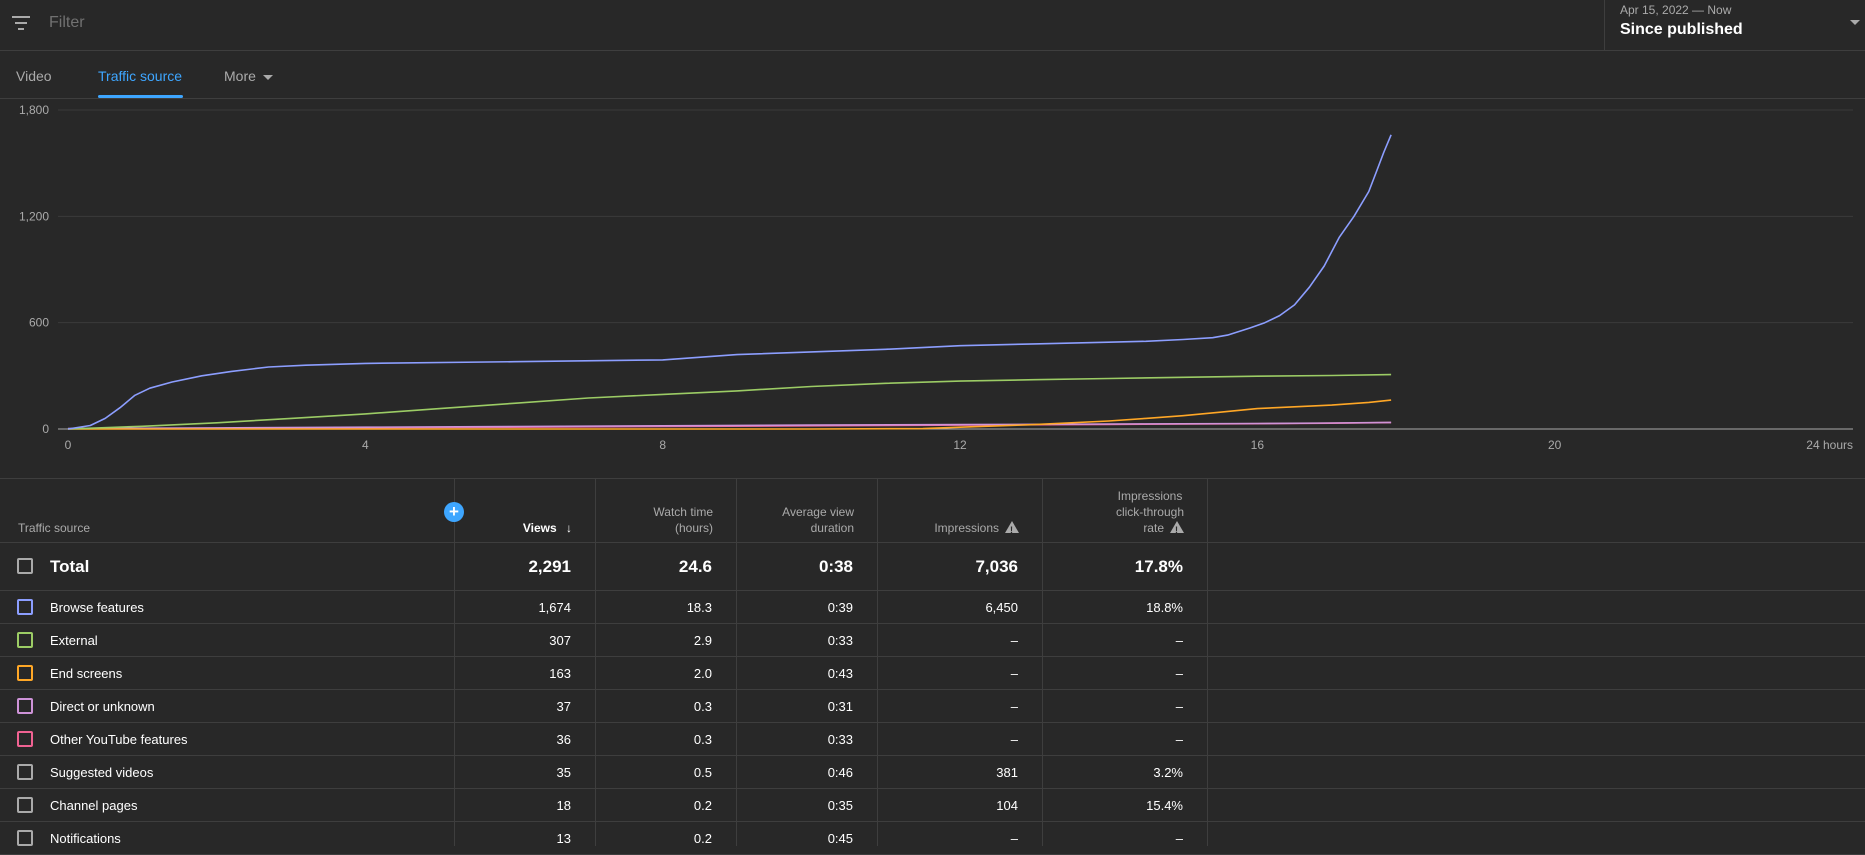 The height and width of the screenshot is (855, 1865). Describe the element at coordinates (932, 739) in the screenshot. I see `table-row: Other YouTube features 36 0.3 0:33 – –` at that location.